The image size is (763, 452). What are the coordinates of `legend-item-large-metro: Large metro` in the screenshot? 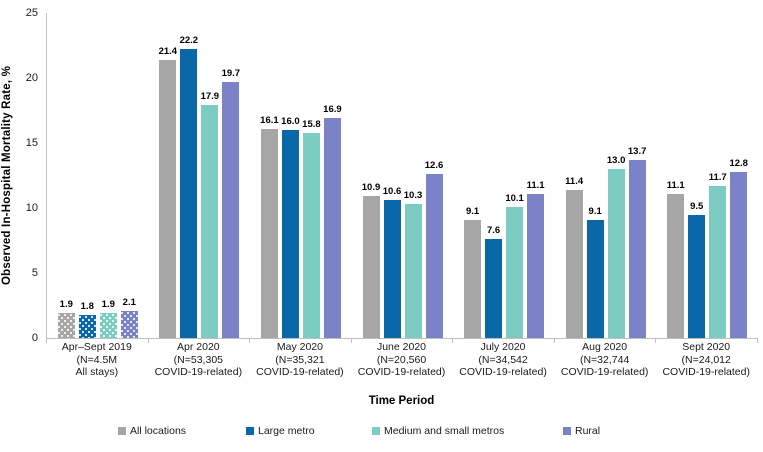 It's located at (280, 430).